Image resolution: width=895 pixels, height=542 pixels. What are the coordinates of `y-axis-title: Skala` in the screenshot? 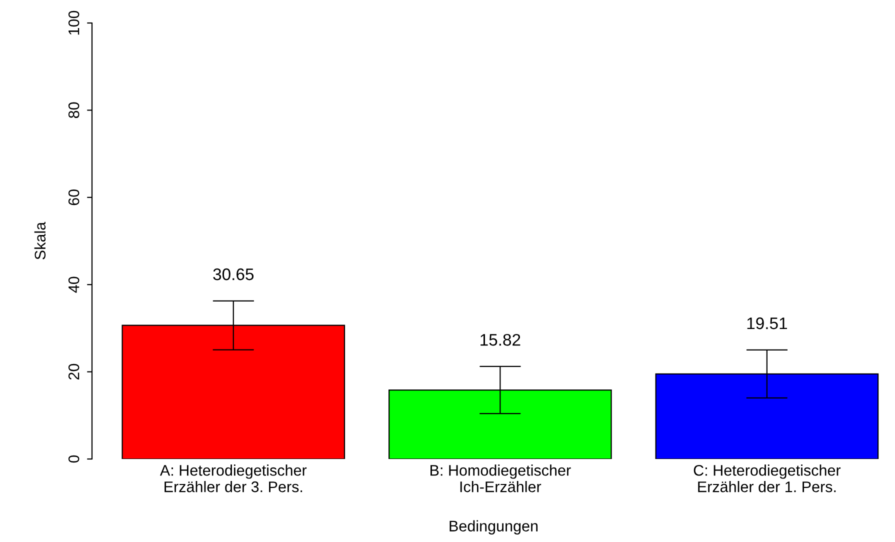 It's located at (40, 241).